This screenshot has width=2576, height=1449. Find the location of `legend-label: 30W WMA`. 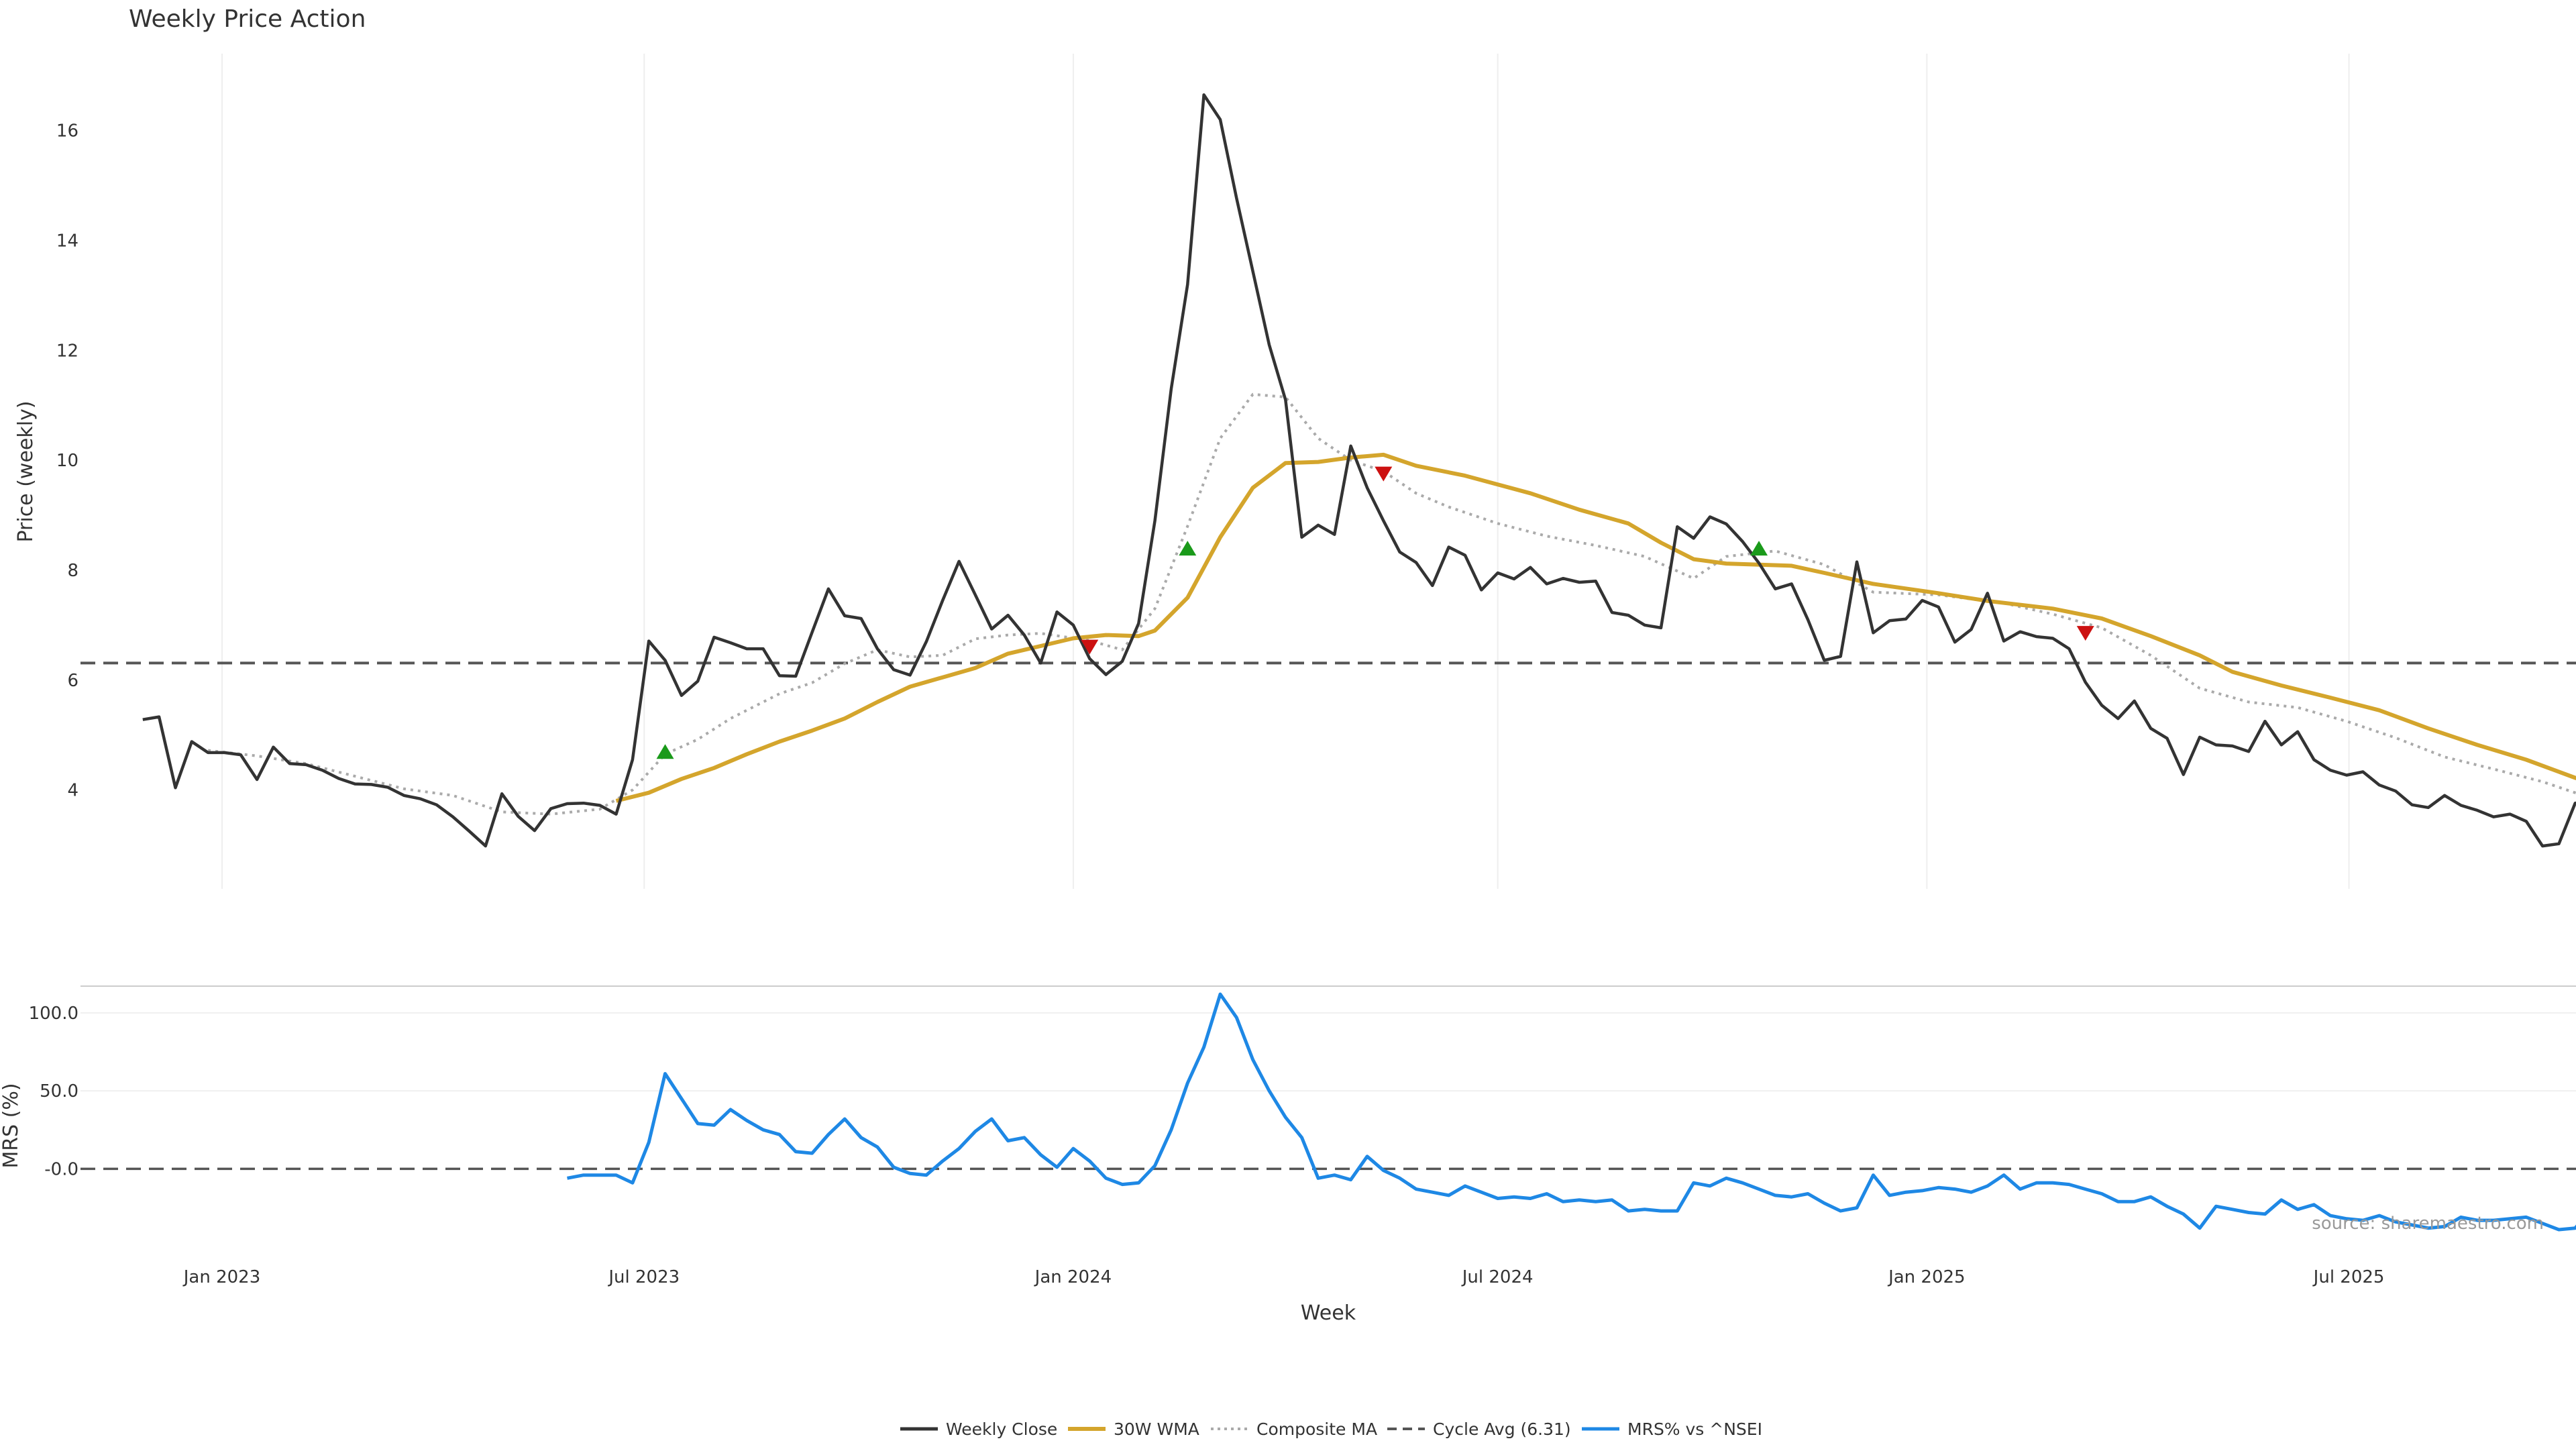

legend-label: 30W WMA is located at coordinates (1156, 1429).